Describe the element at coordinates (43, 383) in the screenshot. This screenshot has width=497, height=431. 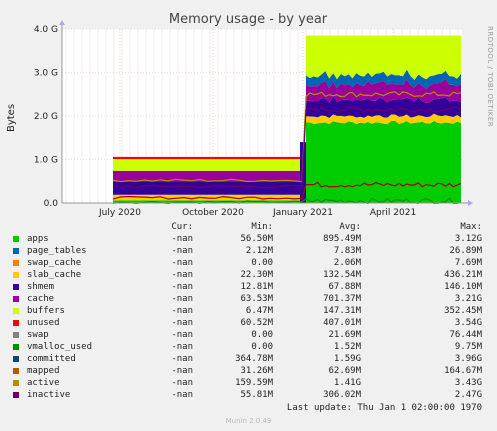
I see `legend-name: active` at that location.